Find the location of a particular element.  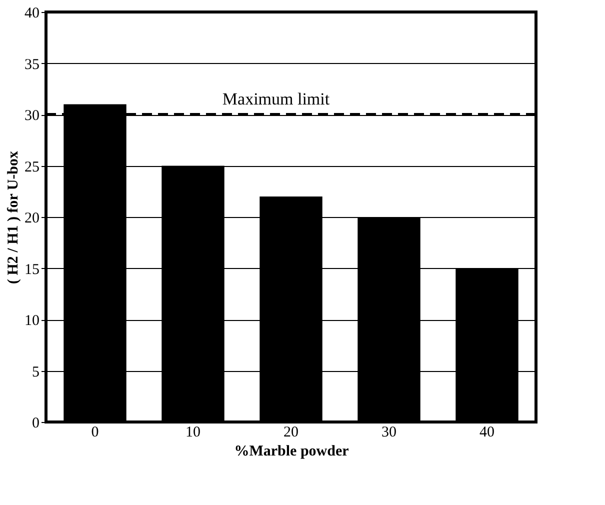

x-tick-label: 10 is located at coordinates (193, 432).